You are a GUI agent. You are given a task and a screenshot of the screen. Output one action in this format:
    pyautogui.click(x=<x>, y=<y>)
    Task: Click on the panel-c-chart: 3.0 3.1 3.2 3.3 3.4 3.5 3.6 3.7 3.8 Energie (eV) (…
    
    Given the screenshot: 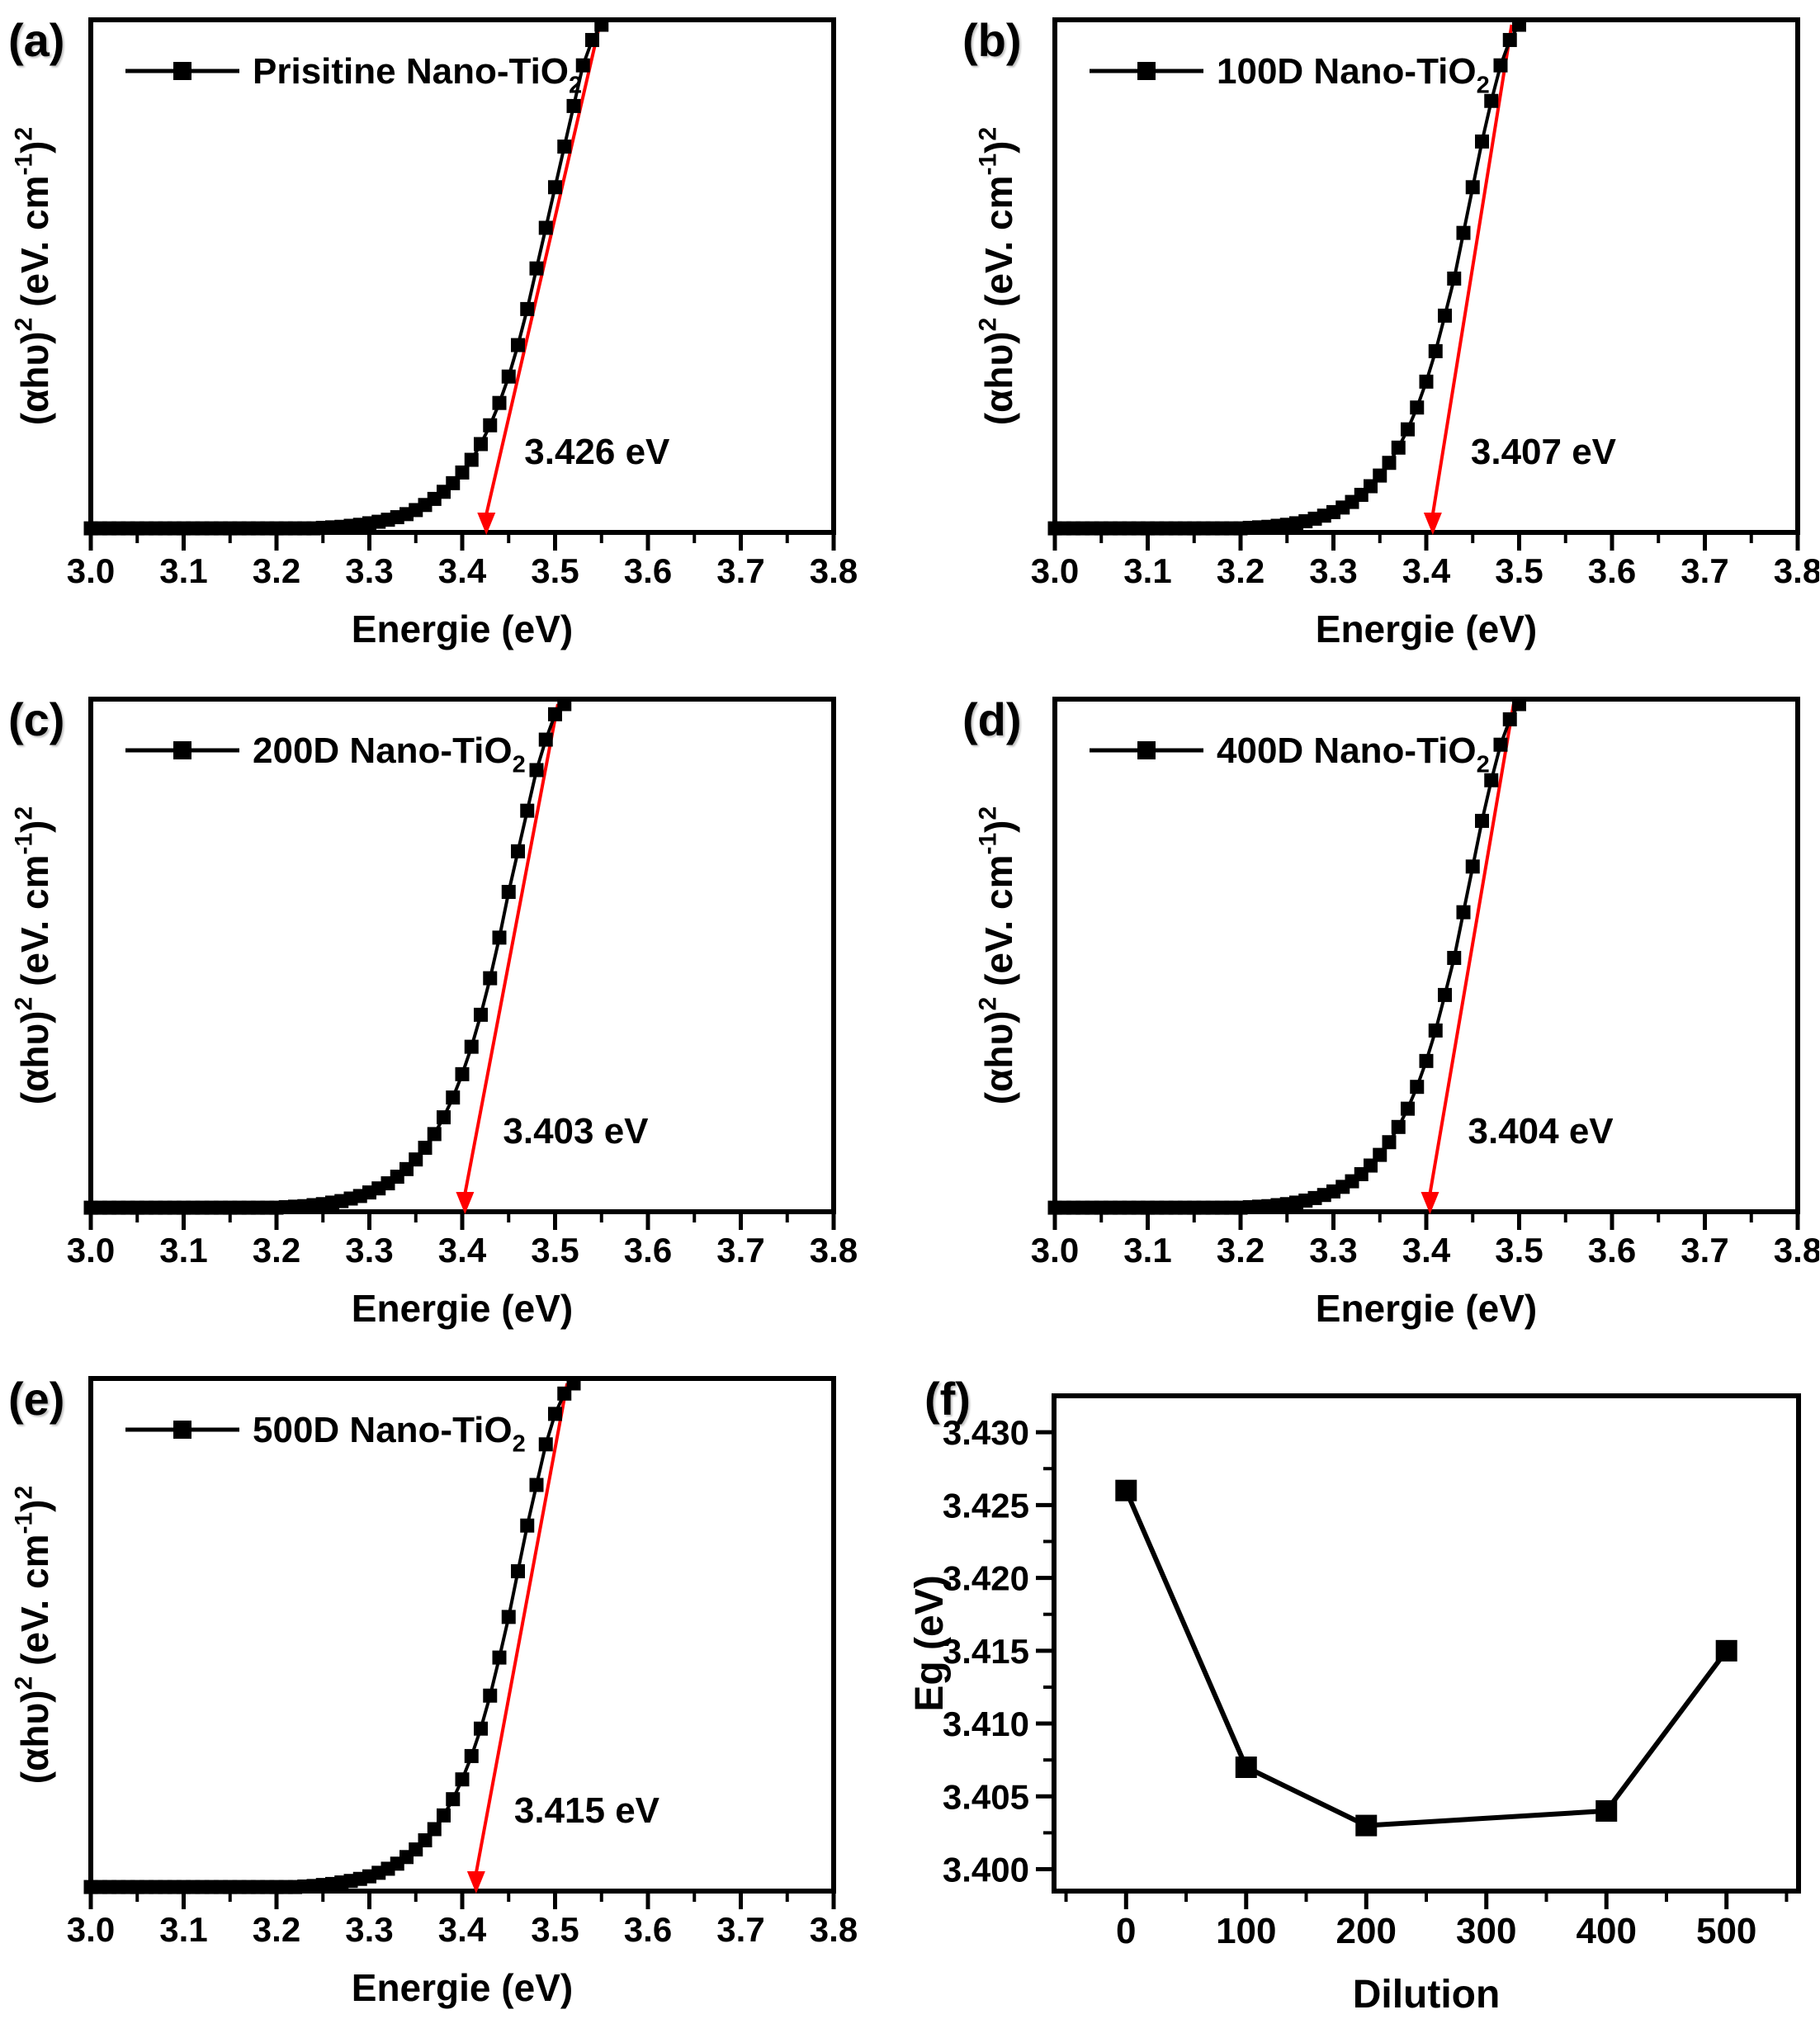 What is the action you would take?
    pyautogui.click(x=434, y=1014)
    